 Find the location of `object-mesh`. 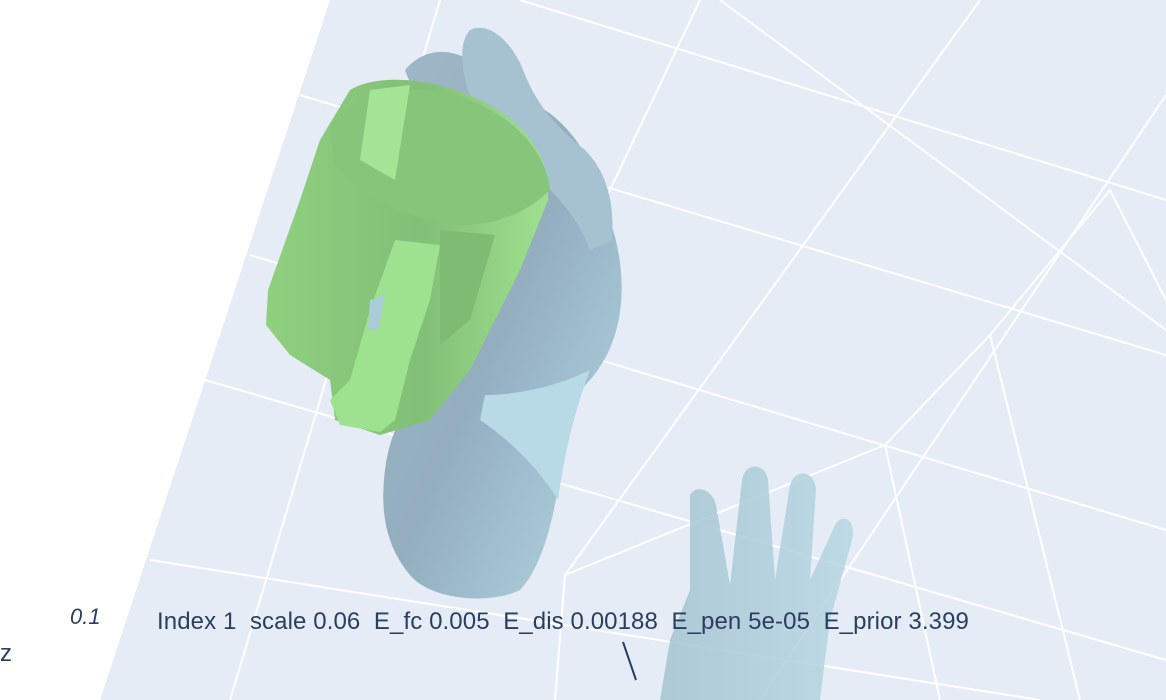

object-mesh is located at coordinates (408, 257).